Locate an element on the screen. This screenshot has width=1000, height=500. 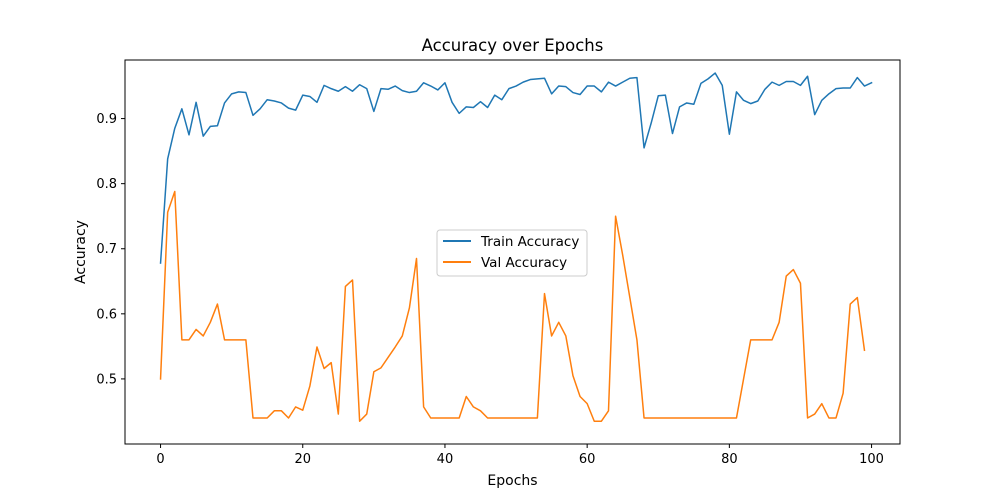
x-tick-label: 20 is located at coordinates (302, 459).